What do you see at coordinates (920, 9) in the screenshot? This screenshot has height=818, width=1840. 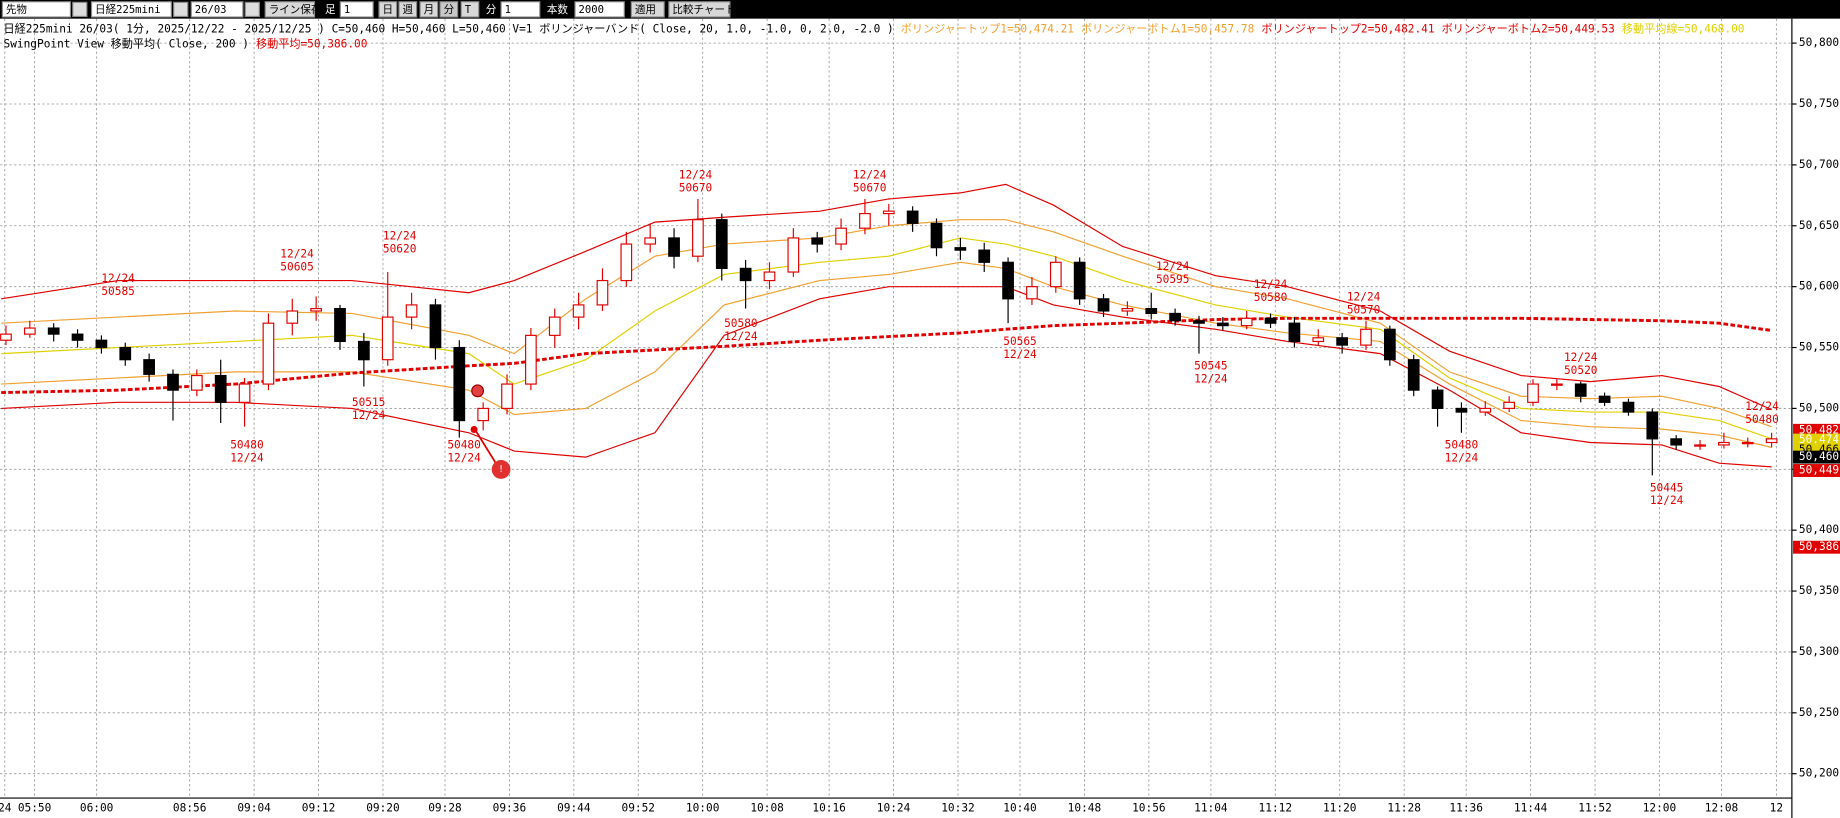 I see `toolbar-bg` at bounding box center [920, 9].